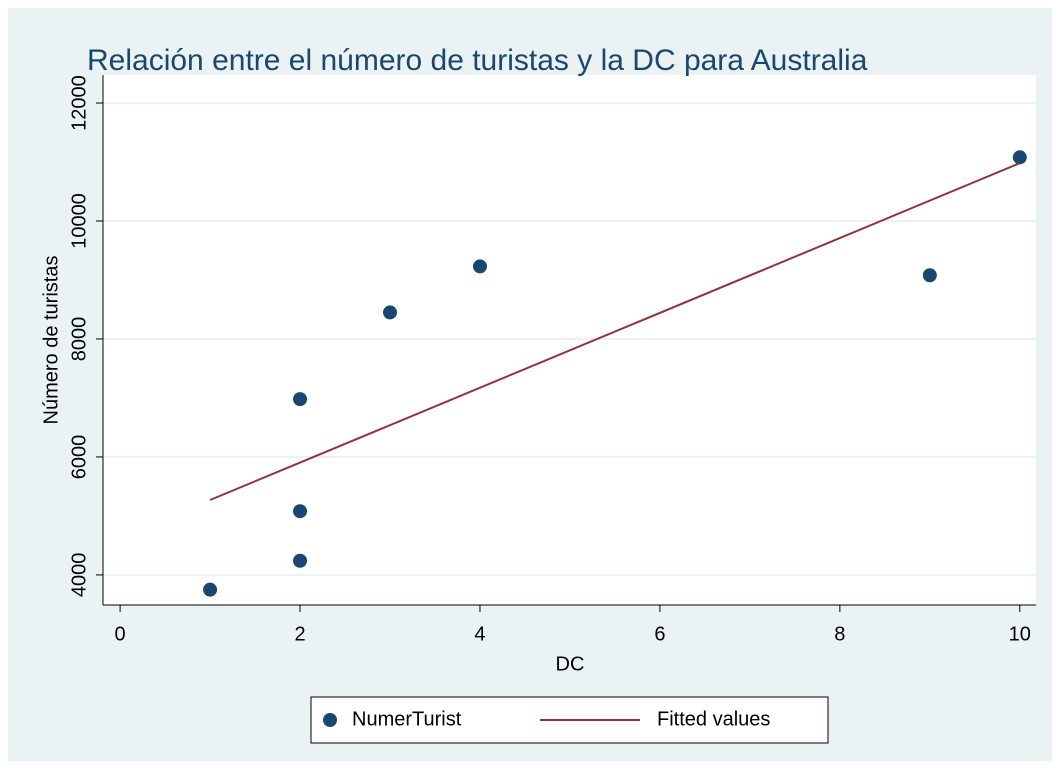  I want to click on x-tick-label: 0, so click(120, 634).